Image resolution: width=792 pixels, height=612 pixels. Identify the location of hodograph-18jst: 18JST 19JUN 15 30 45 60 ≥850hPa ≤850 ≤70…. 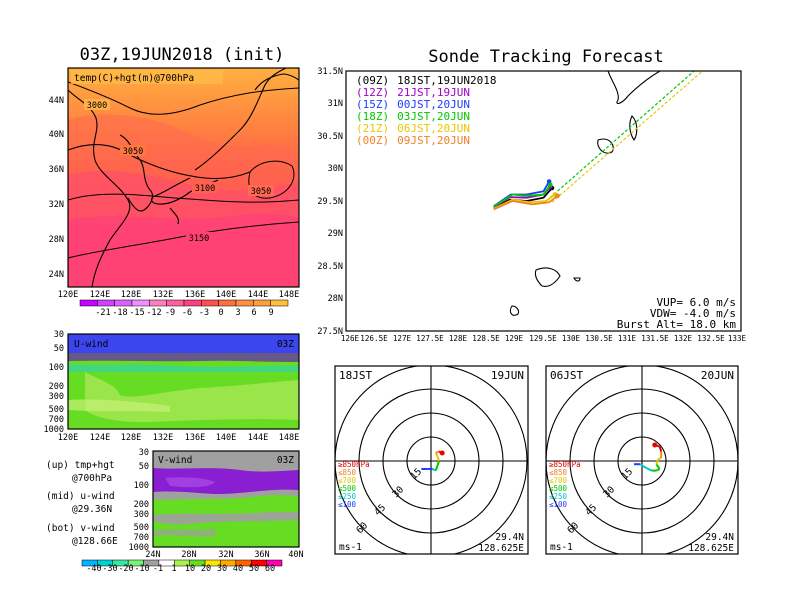
(431, 460).